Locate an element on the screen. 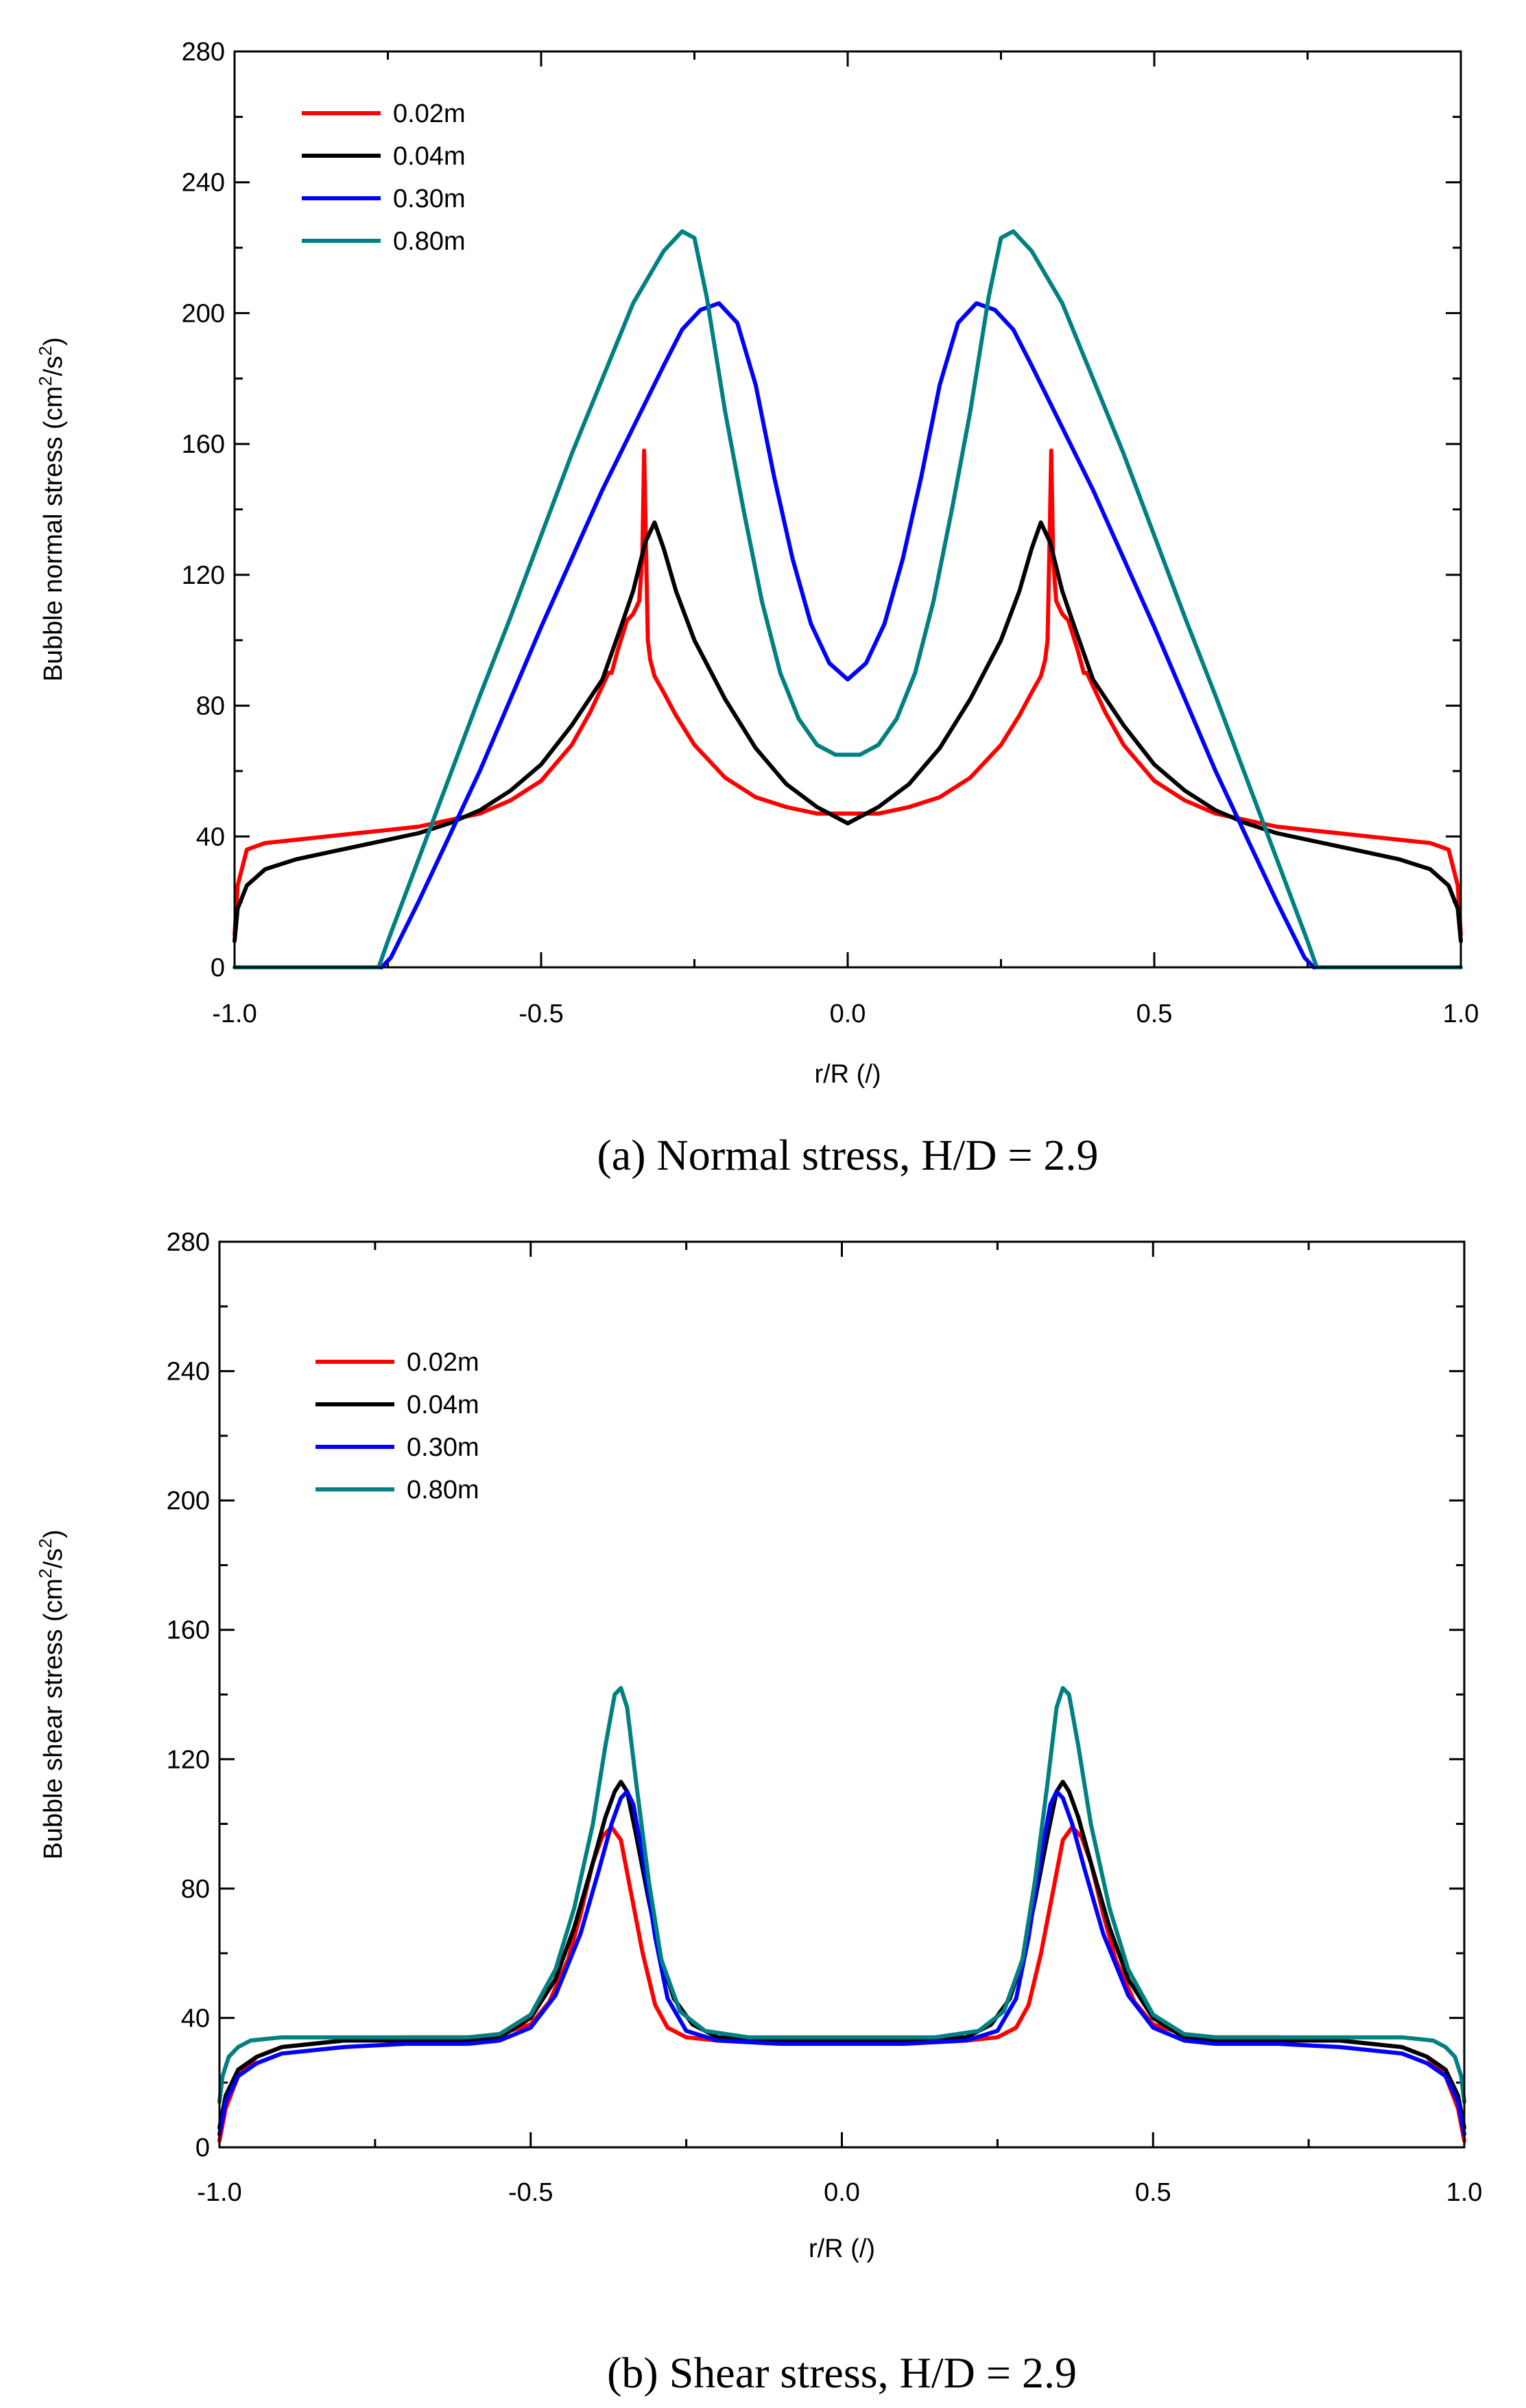 This screenshot has height=2408, width=1526. panel-a-x-axis-title: r/R (/) is located at coordinates (847, 1074).